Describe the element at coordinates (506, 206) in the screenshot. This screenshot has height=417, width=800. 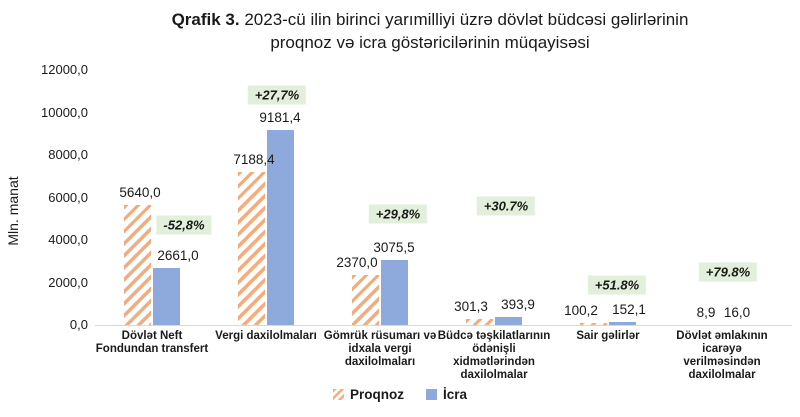
I see `change-badge: +30.7%` at that location.